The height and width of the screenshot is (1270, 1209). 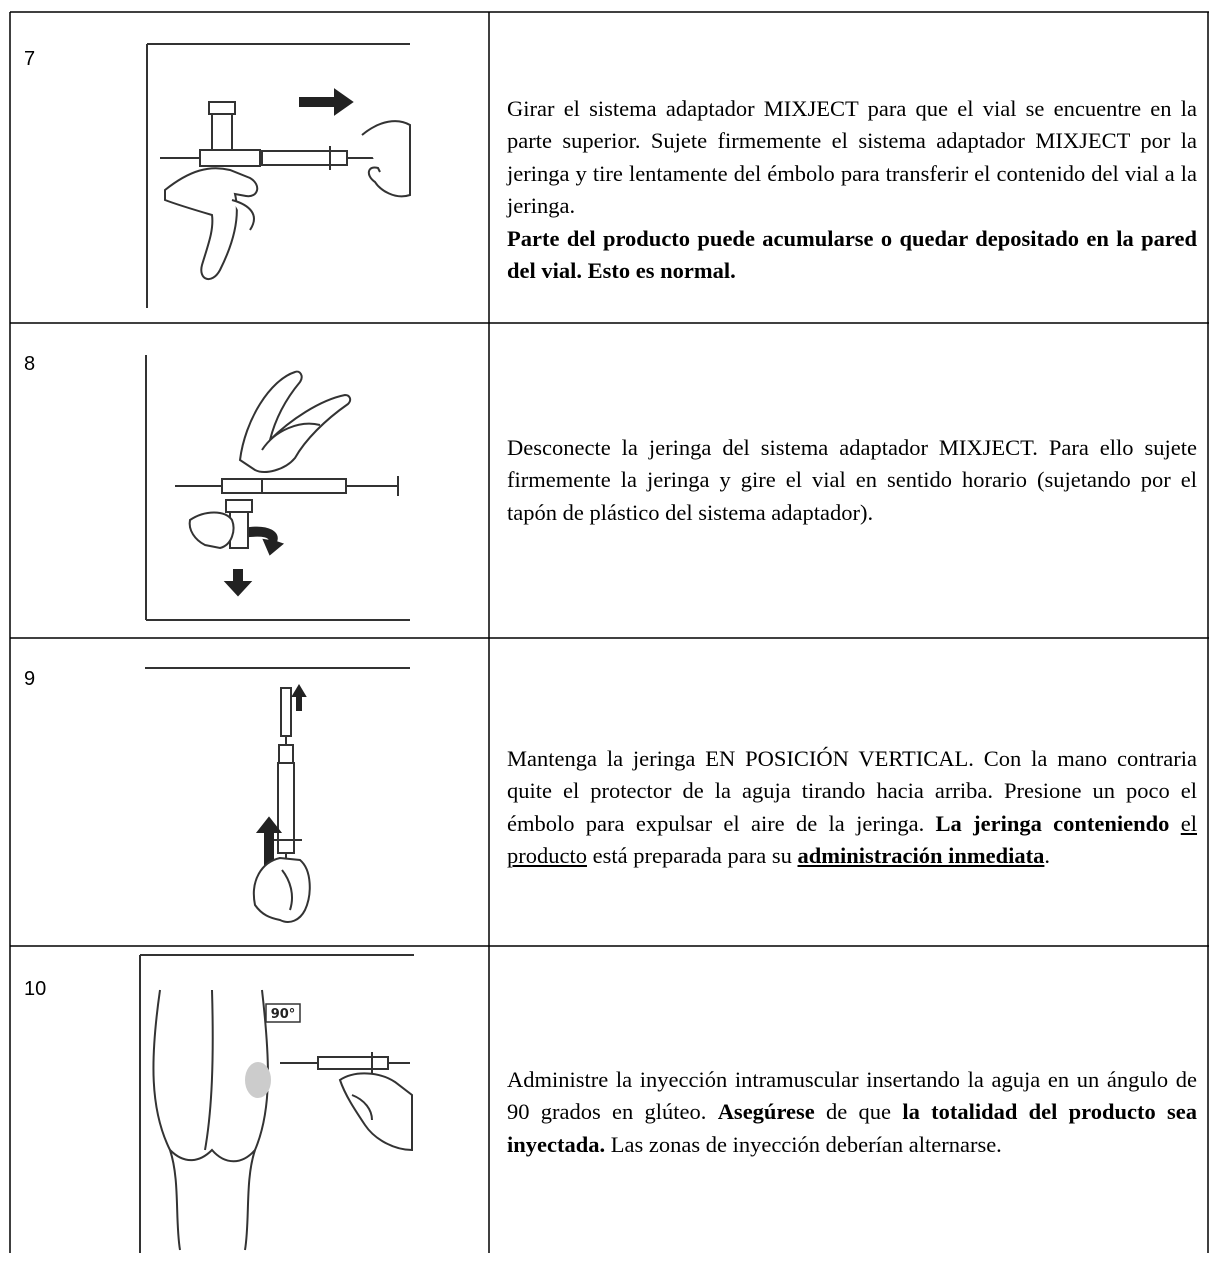 I want to click on bold-underlined-text: administración inmediata, so click(x=921, y=855).